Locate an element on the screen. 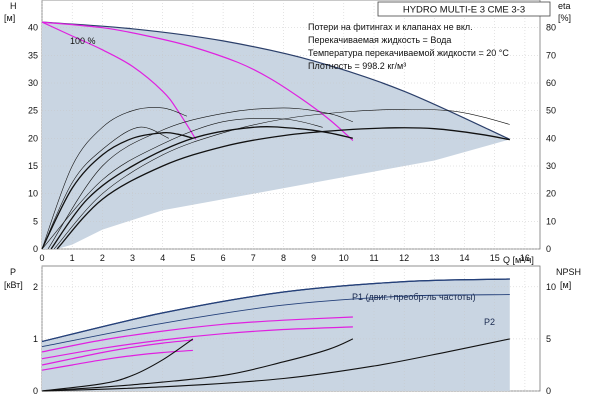  h-axis-unit: [м] is located at coordinates (9, 18).